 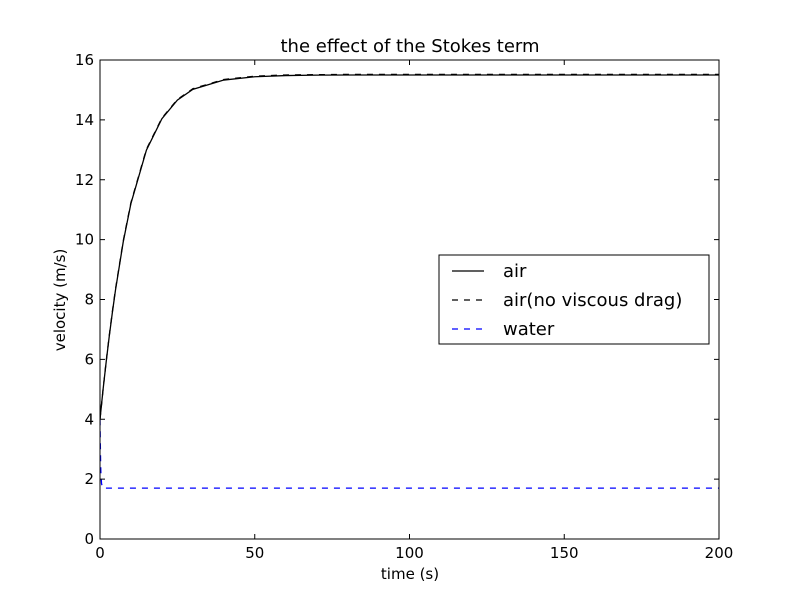 I want to click on chart-title: the effect of the Stokes term, so click(x=409, y=46).